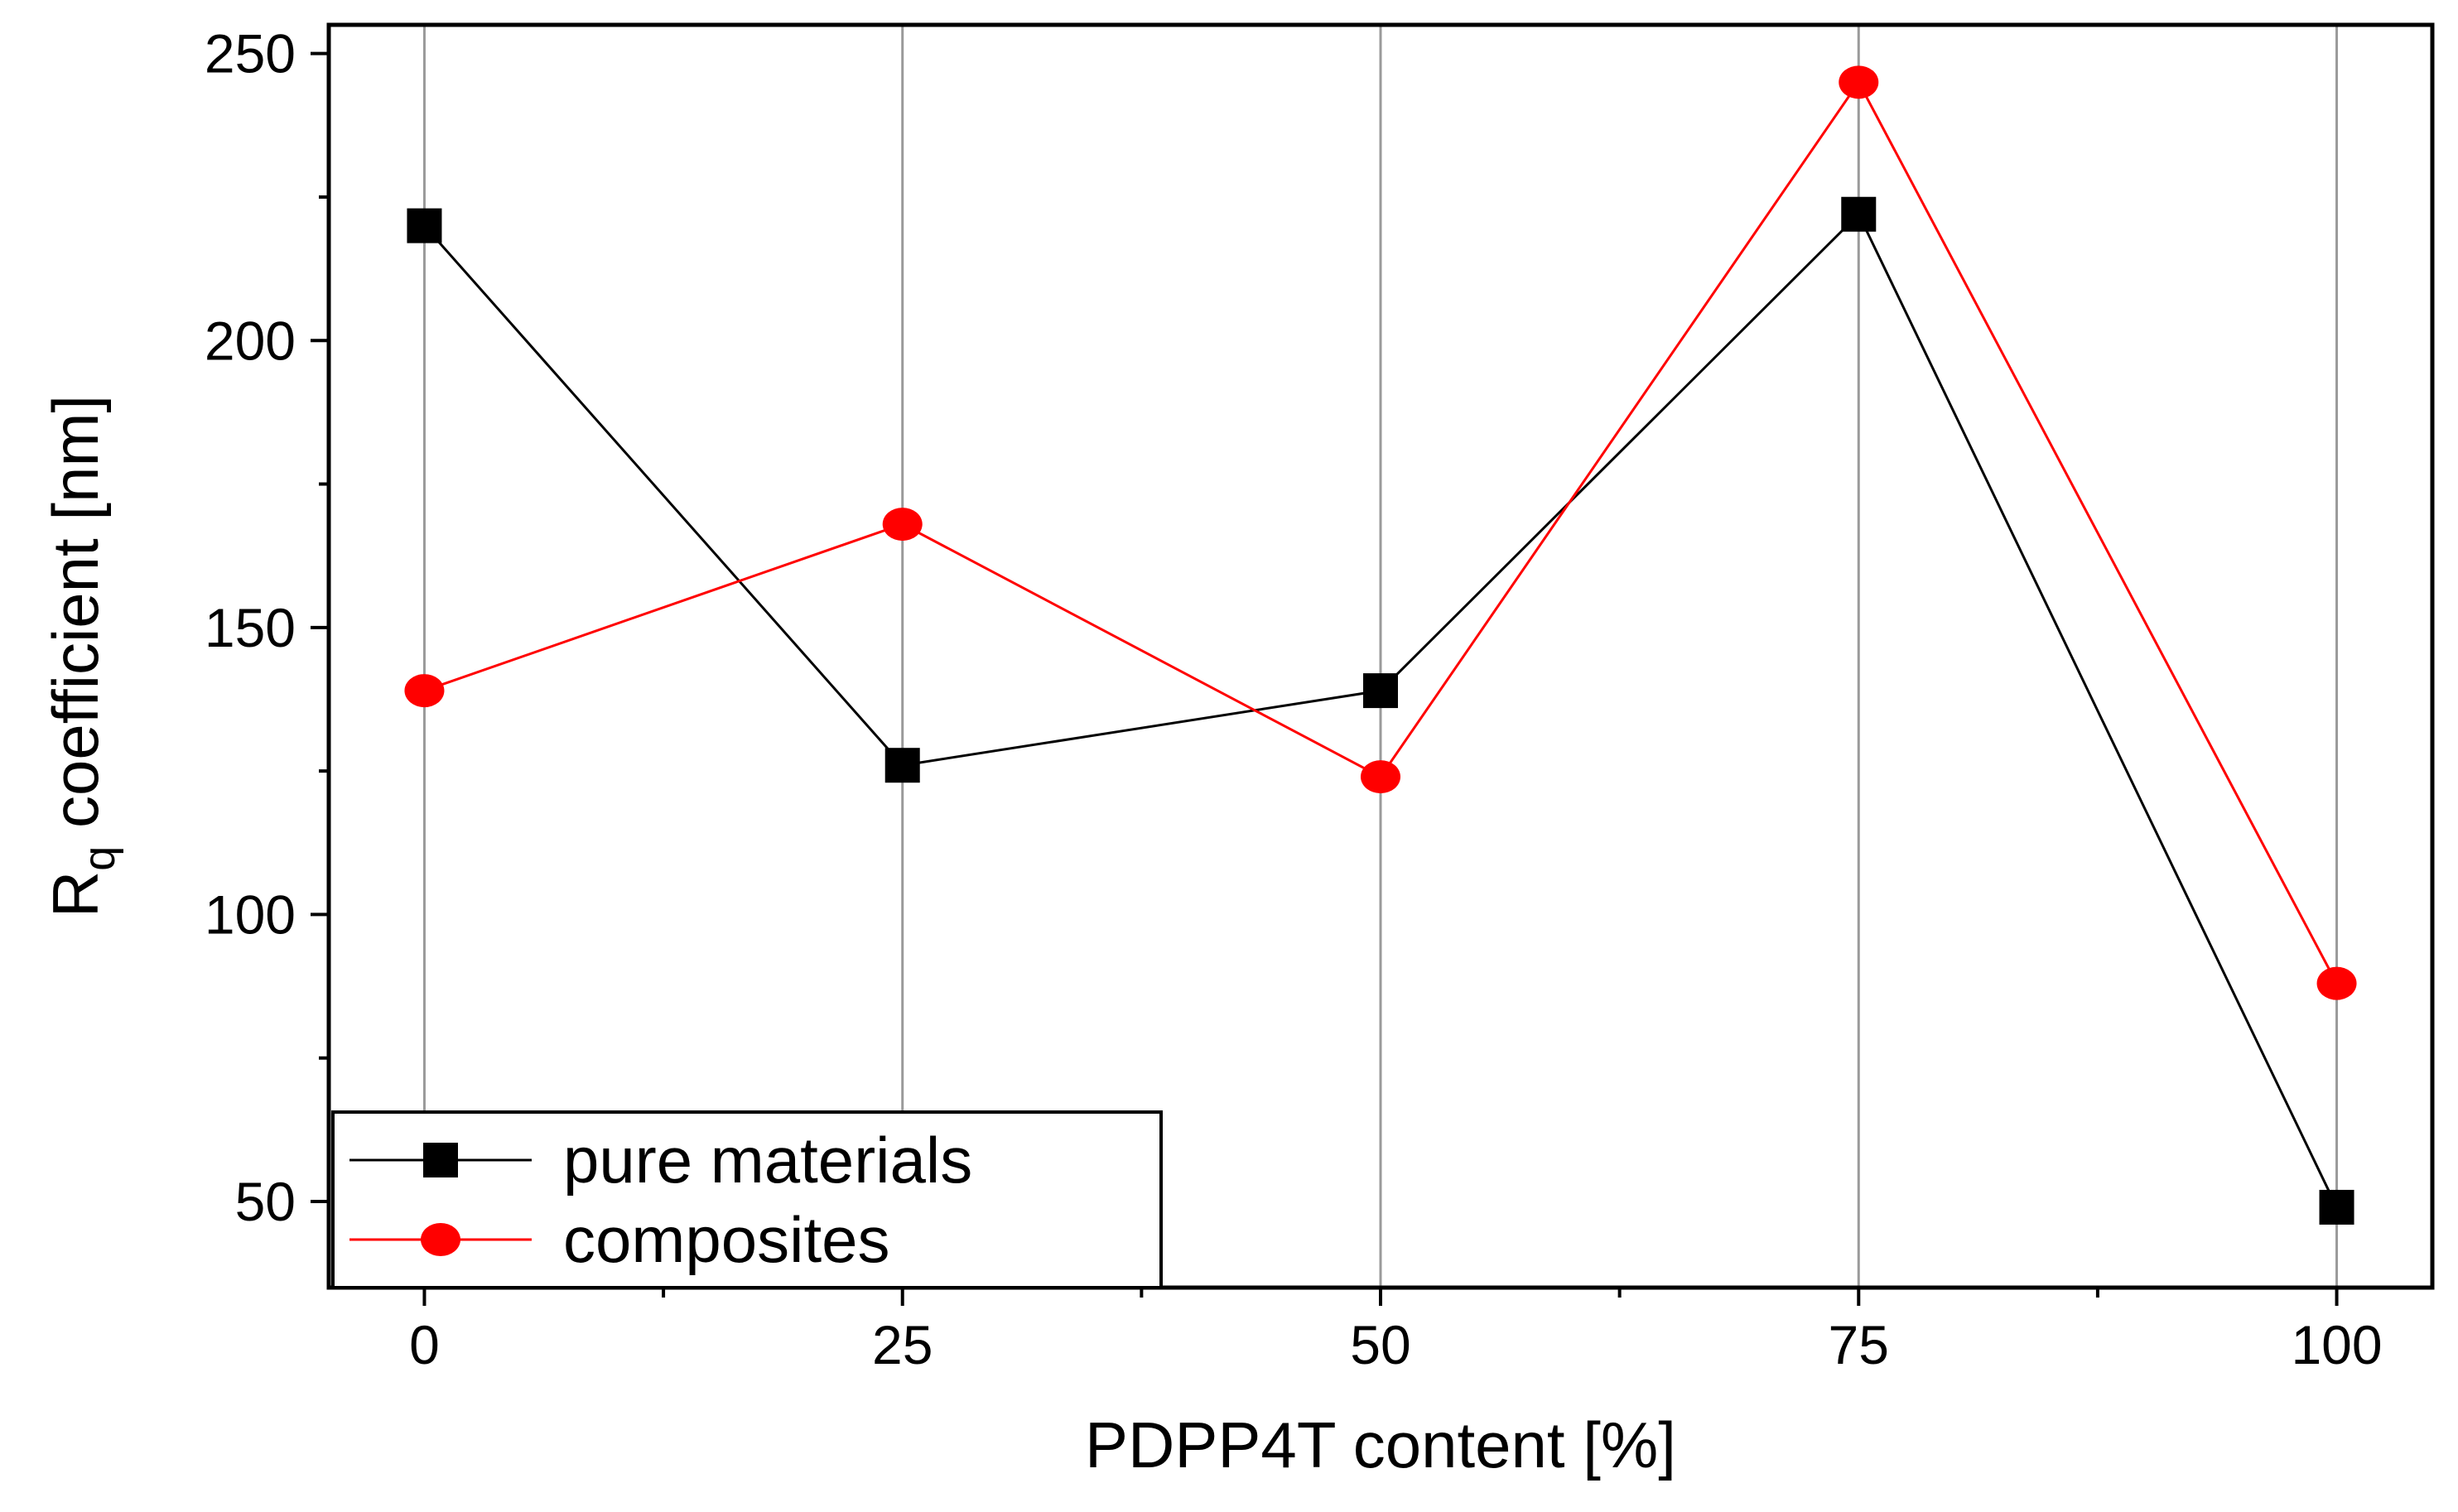 This screenshot has height=1512, width=2458. Describe the element at coordinates (424, 1344) in the screenshot. I see `x-tick-label-0: 0` at that location.